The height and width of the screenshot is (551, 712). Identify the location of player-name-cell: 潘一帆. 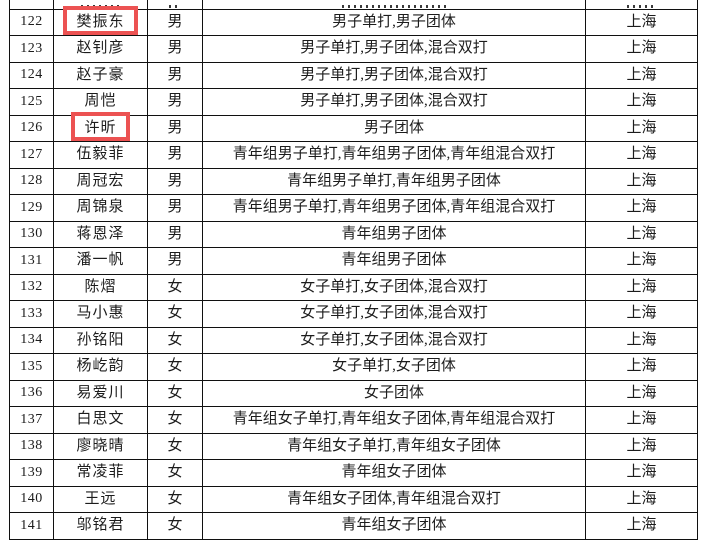
(100, 261).